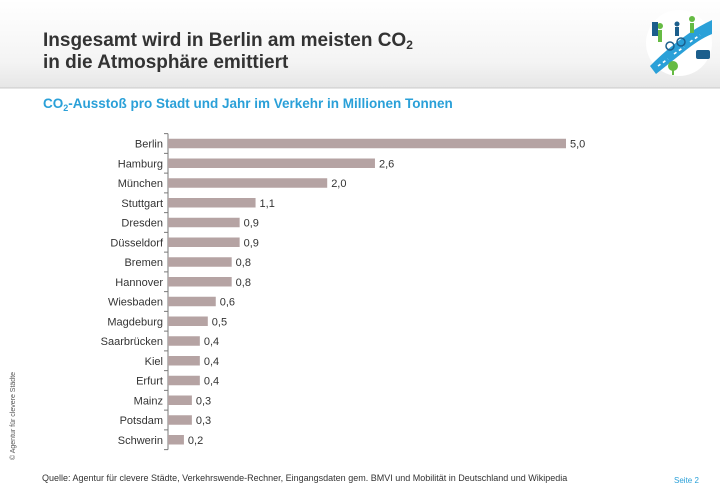 This screenshot has width=720, height=498. What do you see at coordinates (66, 108) in the screenshot?
I see `chart-title-sub: 2` at bounding box center [66, 108].